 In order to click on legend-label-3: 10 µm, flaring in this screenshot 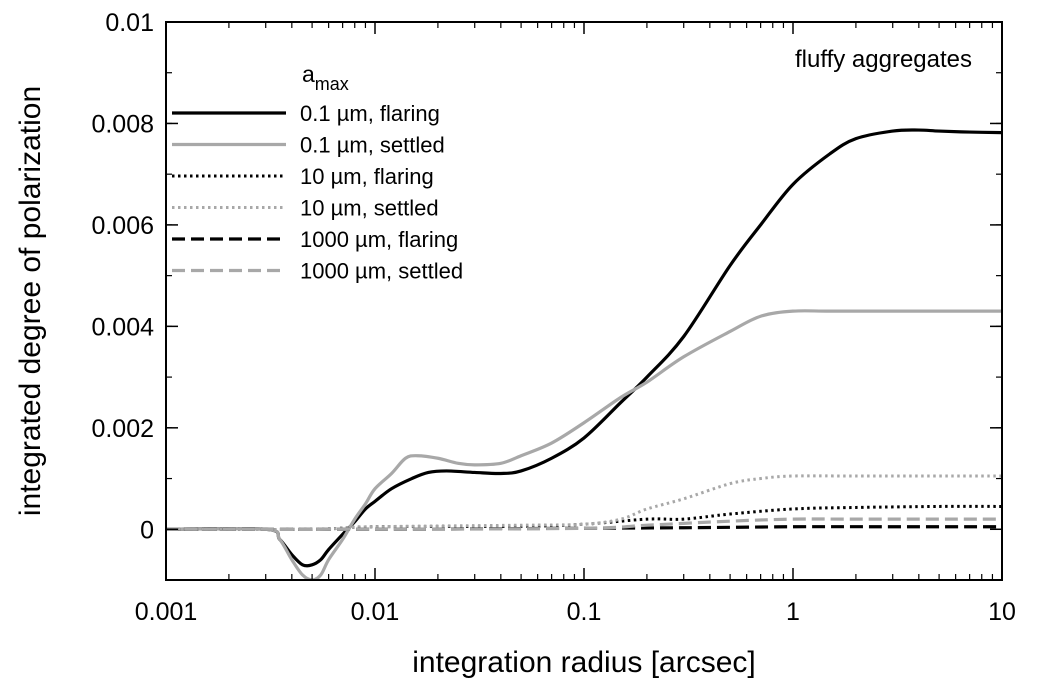, I will do `click(367, 176)`.